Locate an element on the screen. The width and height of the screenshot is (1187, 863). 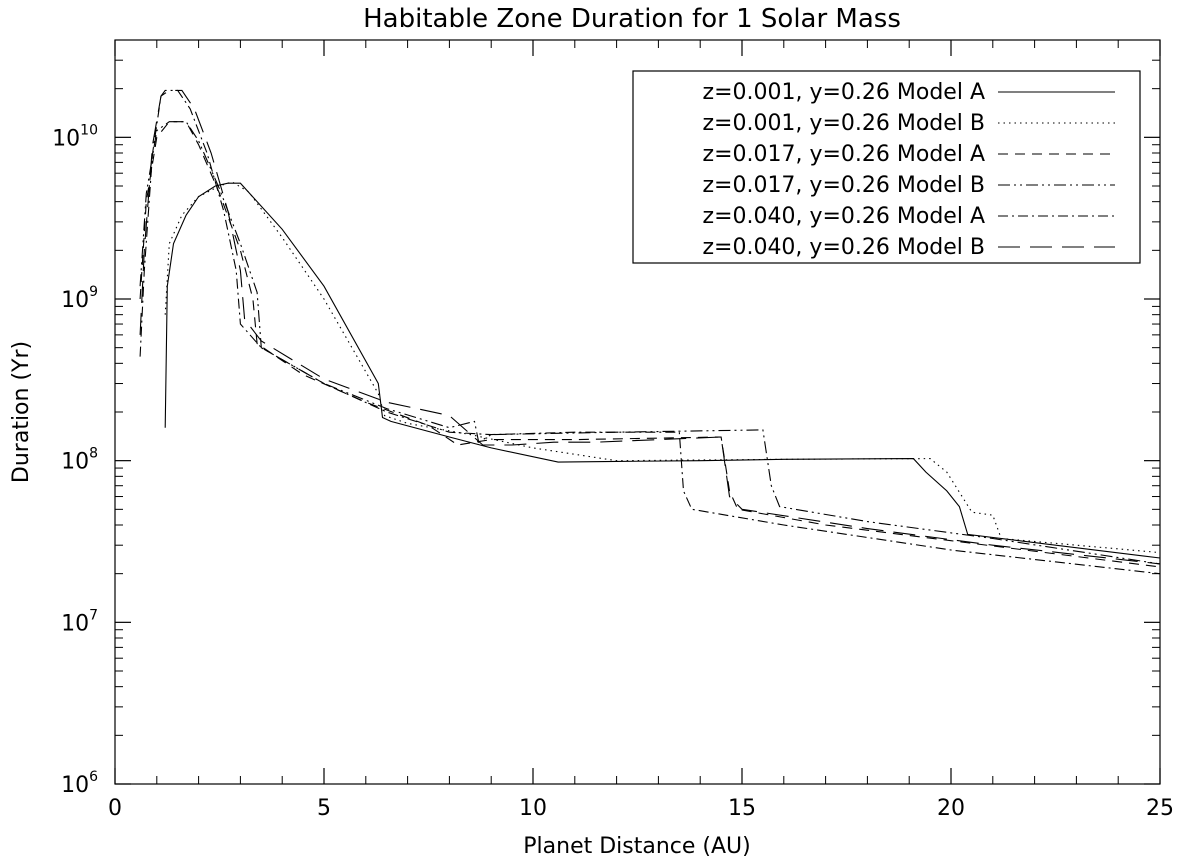
y-axis-label: Duration (Yr) is located at coordinates (21, 412).